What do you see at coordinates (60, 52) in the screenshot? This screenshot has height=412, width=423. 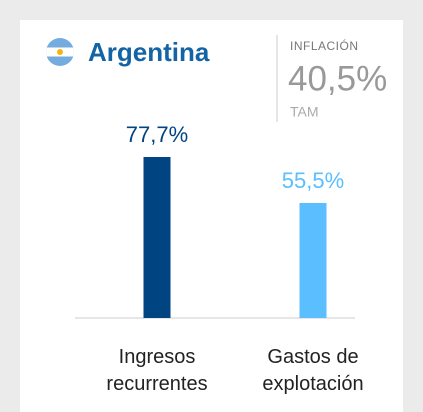 I see `flag` at bounding box center [60, 52].